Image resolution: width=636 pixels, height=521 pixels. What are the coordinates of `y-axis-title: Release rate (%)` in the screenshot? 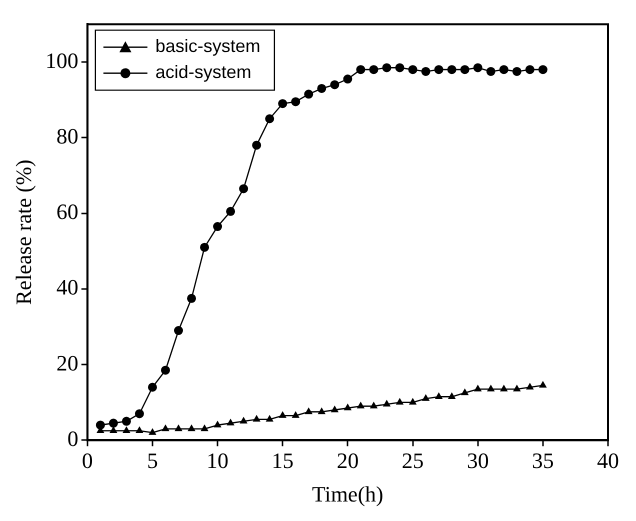 It's located at (23, 232).